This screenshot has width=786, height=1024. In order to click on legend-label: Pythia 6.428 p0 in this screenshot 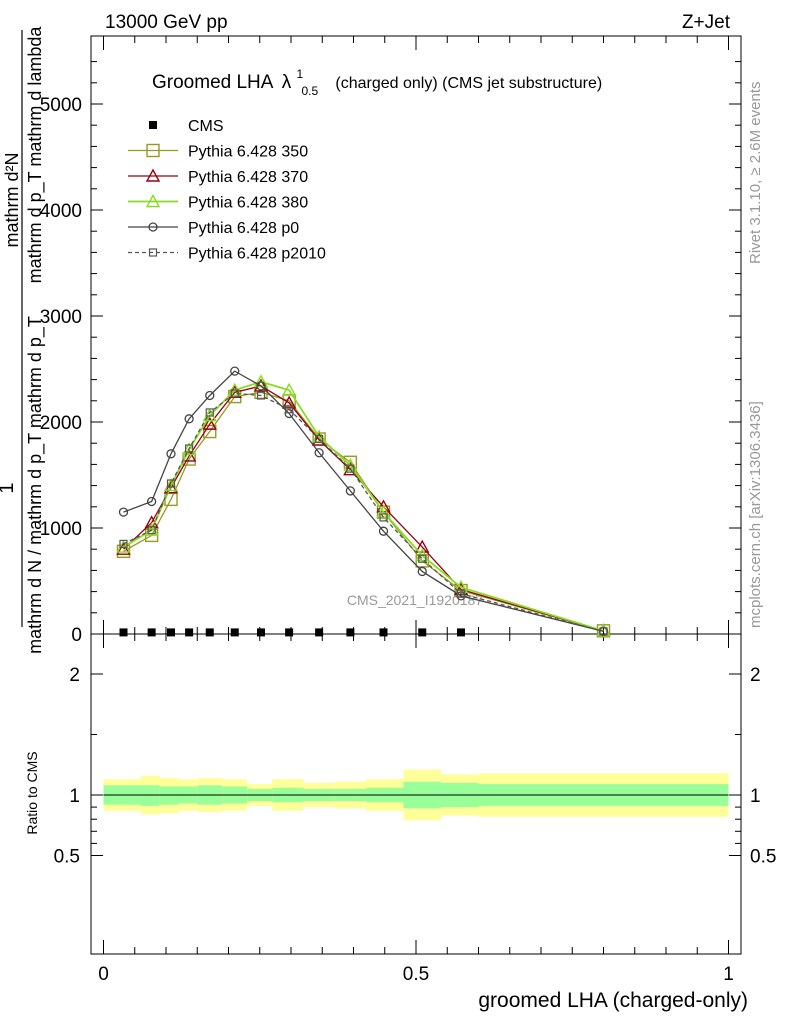, I will do `click(243, 228)`.